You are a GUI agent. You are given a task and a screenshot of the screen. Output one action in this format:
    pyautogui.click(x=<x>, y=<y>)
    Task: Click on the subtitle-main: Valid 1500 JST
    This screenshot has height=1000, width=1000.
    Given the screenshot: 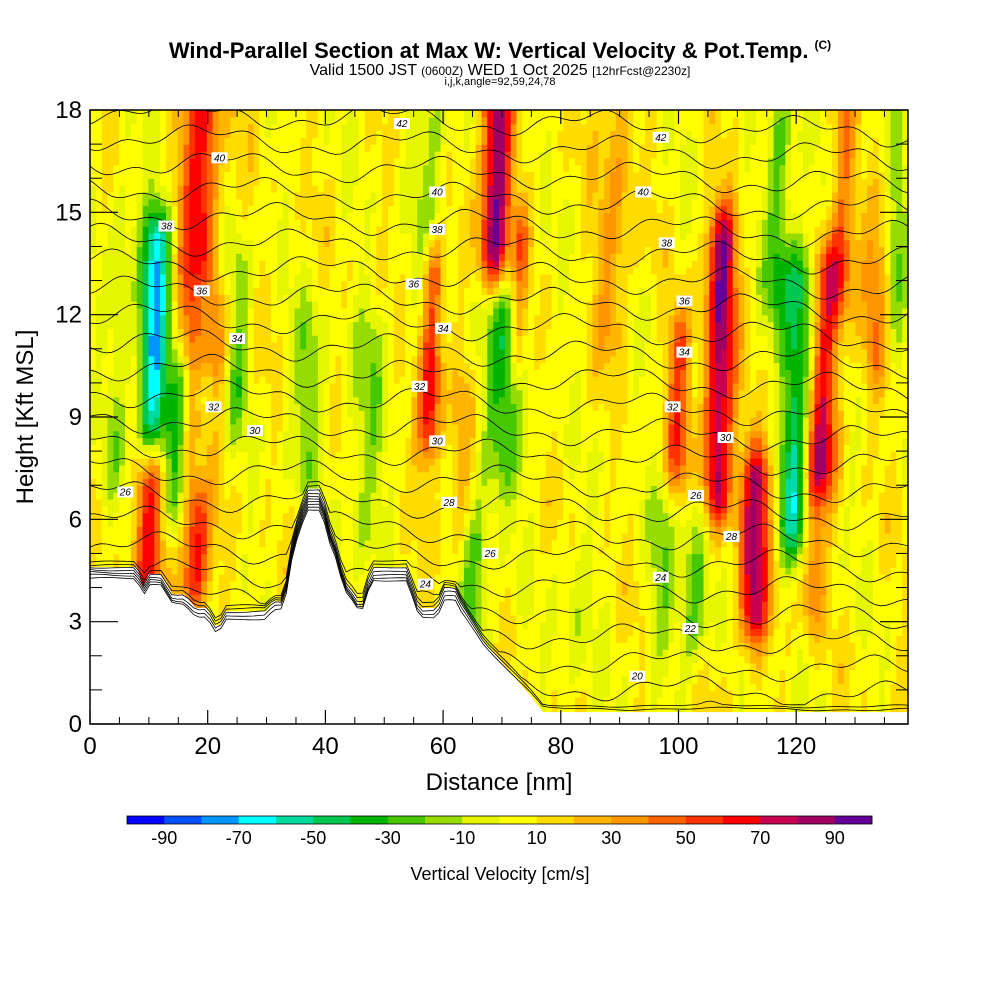 What is the action you would take?
    pyautogui.click(x=363, y=70)
    